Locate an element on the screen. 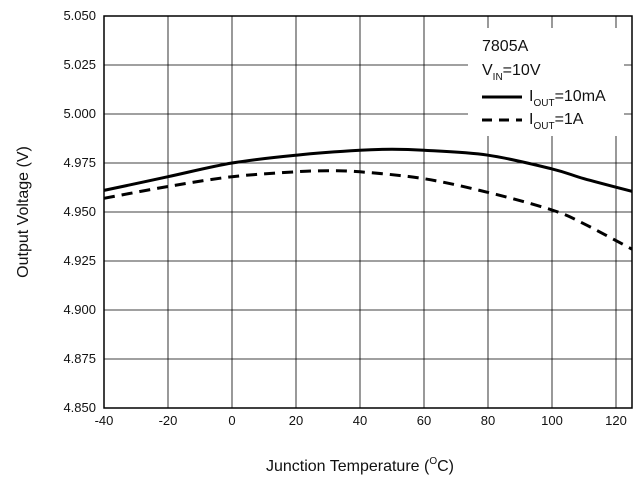  legend-entry-1a-value: =1A is located at coordinates (569, 119).